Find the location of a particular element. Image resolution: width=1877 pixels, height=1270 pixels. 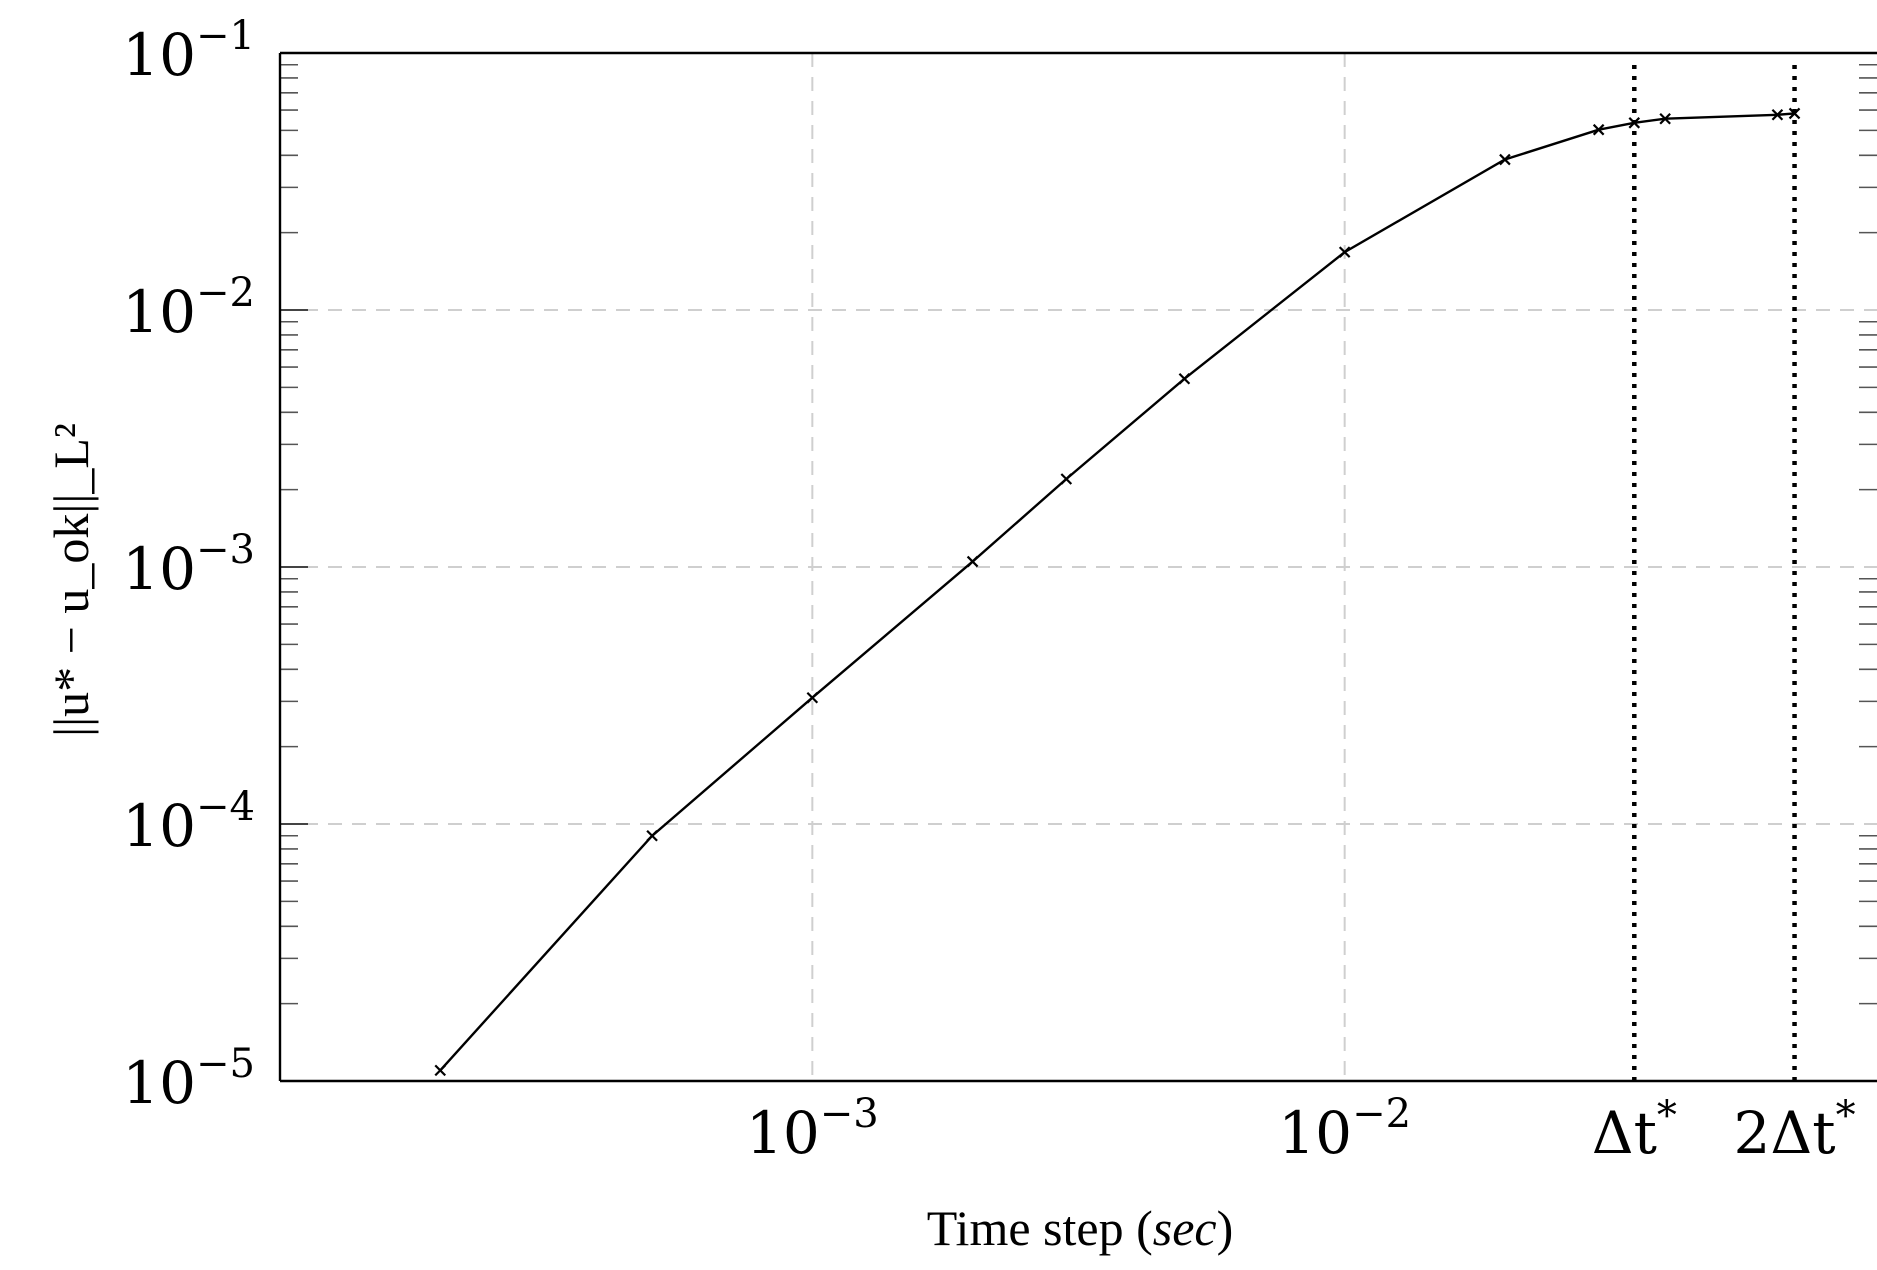

reference-label-main: 2Δt is located at coordinates (1784, 1133).